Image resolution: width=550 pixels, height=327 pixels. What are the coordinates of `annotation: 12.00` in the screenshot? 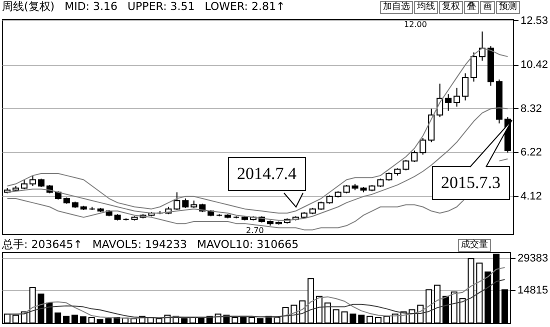 It's located at (415, 24).